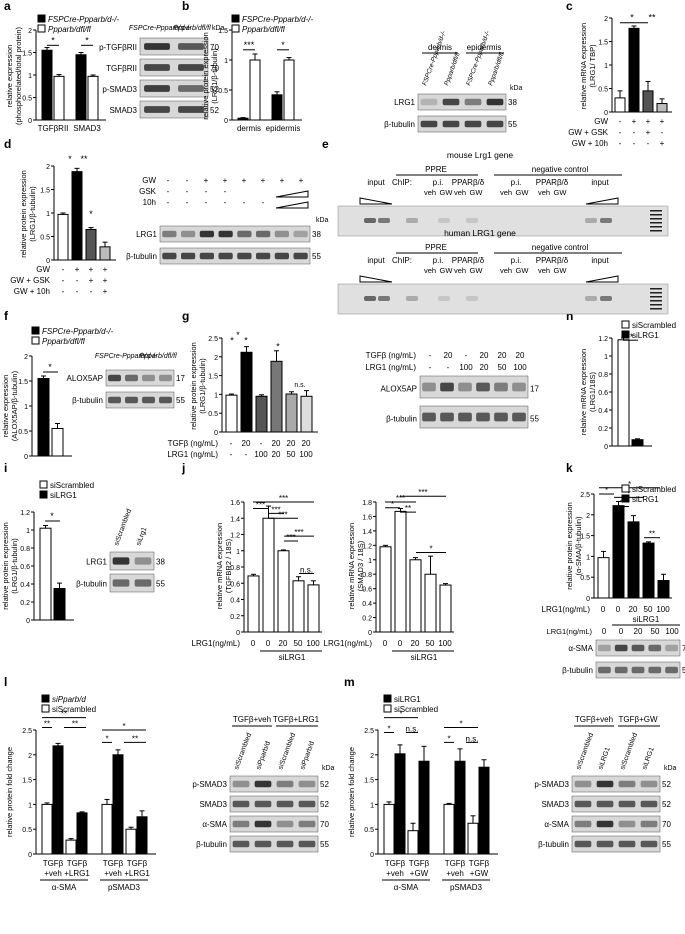 Image resolution: width=685 pixels, height=934 pixels. Describe the element at coordinates (48, 214) in the screenshot. I see `y-tick-label-d: 1` at that location.